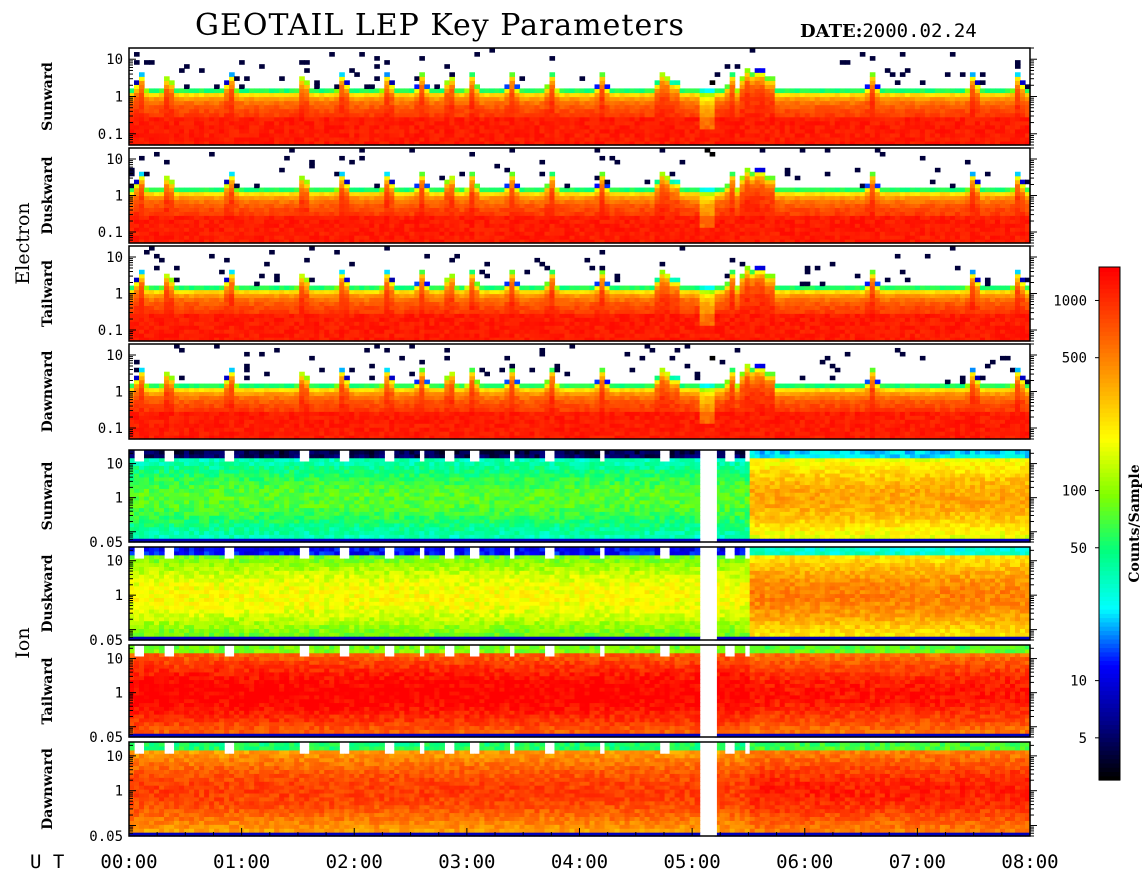 This screenshot has width=1142, height=880. I want to click on time-tick-label: 02:00, so click(354, 862).